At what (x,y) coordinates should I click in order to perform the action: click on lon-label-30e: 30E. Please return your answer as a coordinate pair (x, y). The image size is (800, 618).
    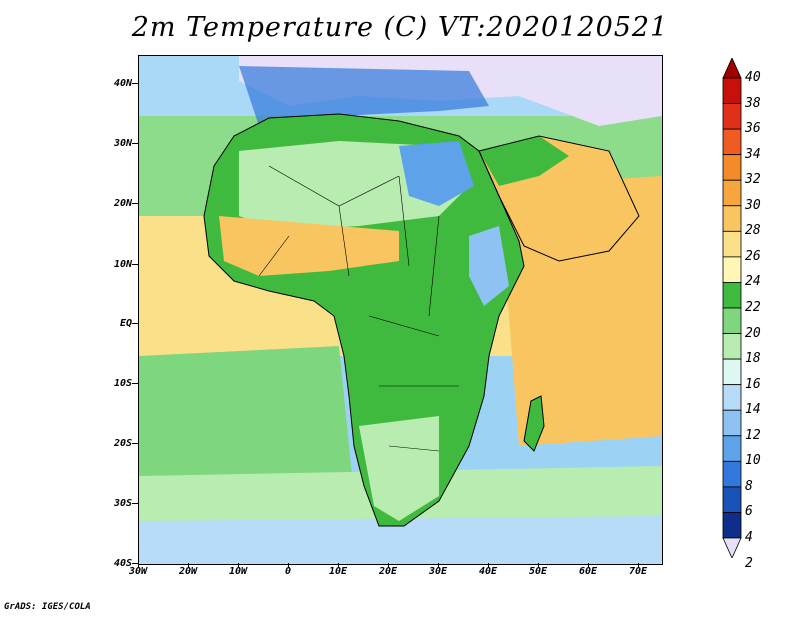
    Looking at the image, I should click on (438, 571).